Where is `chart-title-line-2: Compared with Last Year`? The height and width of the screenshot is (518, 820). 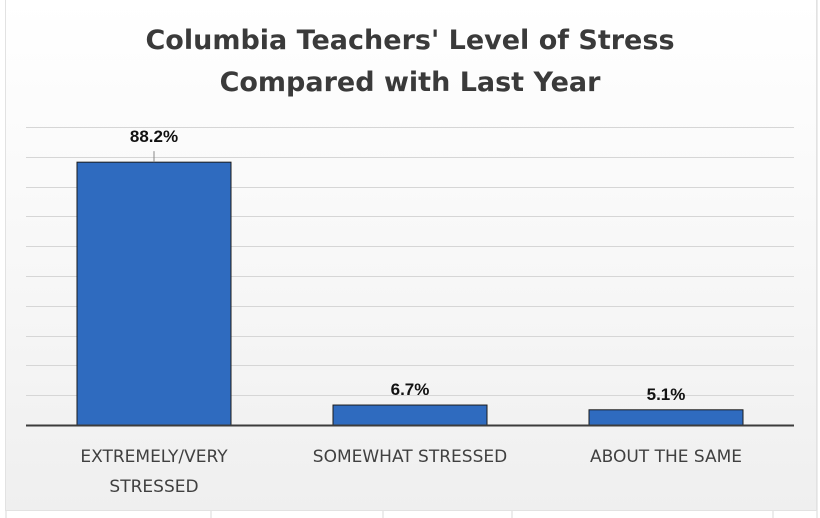
chart-title-line-2: Compared with Last Year is located at coordinates (411, 82).